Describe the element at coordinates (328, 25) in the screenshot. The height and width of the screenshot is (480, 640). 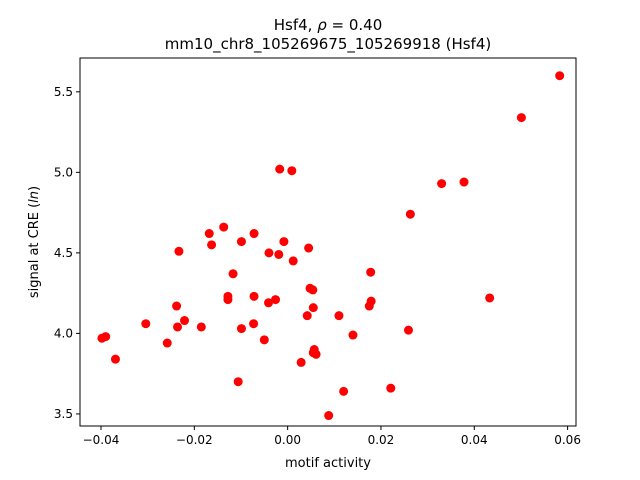
I see `chart-title: Hsf4, ρ = 0.40` at that location.